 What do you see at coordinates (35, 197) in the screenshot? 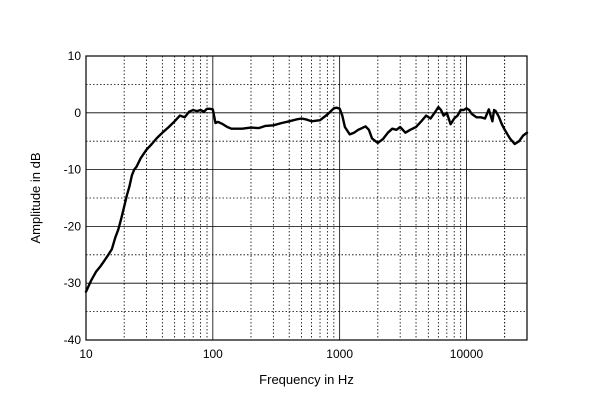
I see `y-axis-title: Amplitude in dB` at bounding box center [35, 197].